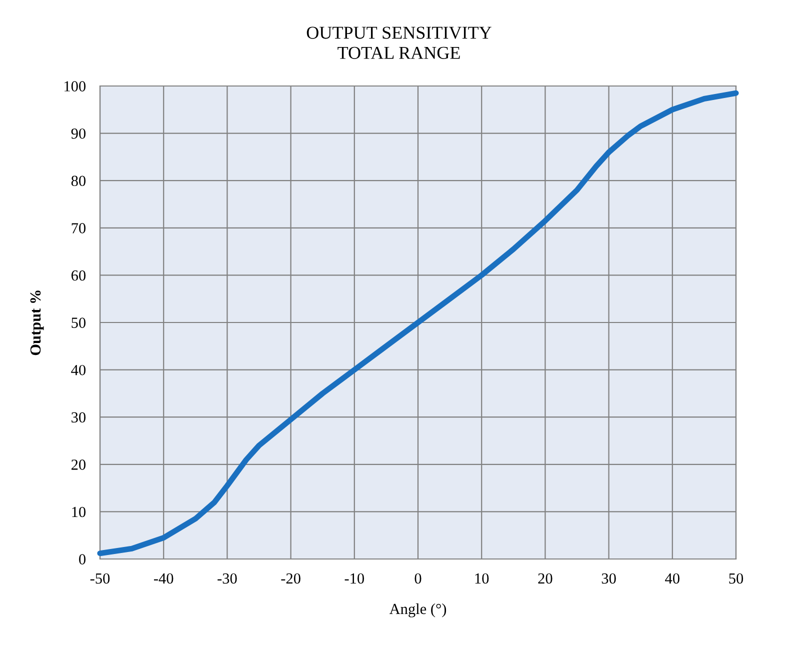 The height and width of the screenshot is (653, 798). Describe the element at coordinates (482, 578) in the screenshot. I see `x-tick-label: 10` at that location.